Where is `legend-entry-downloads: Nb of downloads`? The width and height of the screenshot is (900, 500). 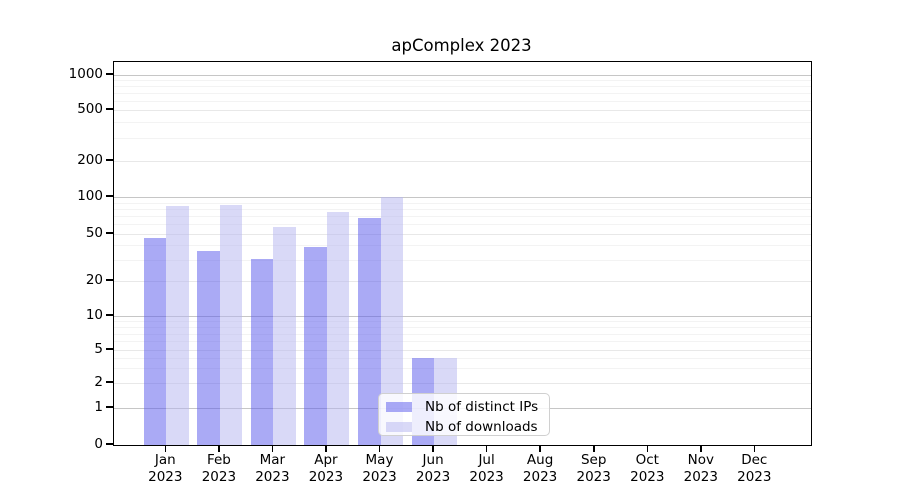 legend-entry-downloads: Nb of downloads is located at coordinates (467, 426).